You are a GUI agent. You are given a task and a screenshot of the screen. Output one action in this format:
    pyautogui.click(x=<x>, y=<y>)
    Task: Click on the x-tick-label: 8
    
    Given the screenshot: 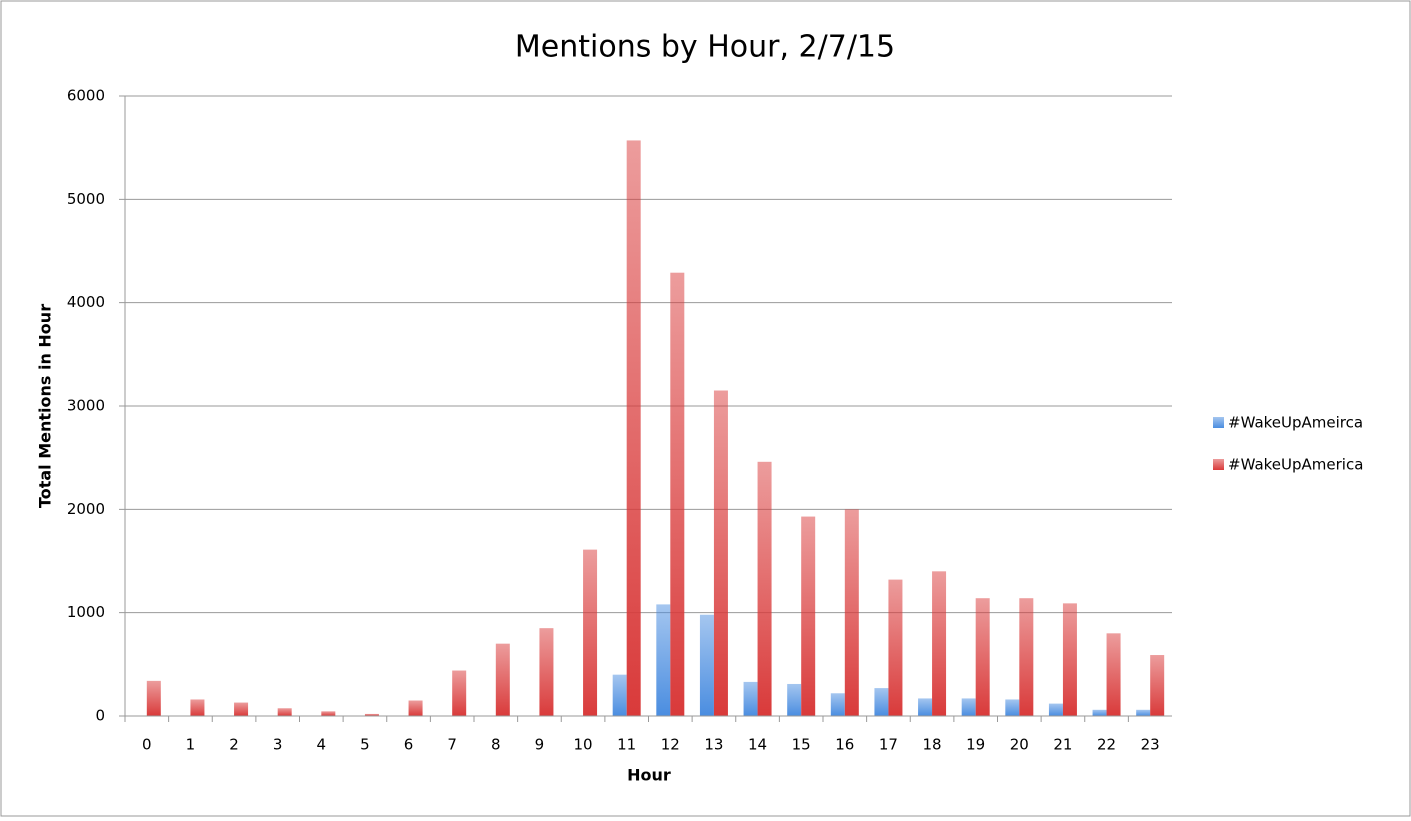 What is the action you would take?
    pyautogui.click(x=496, y=745)
    